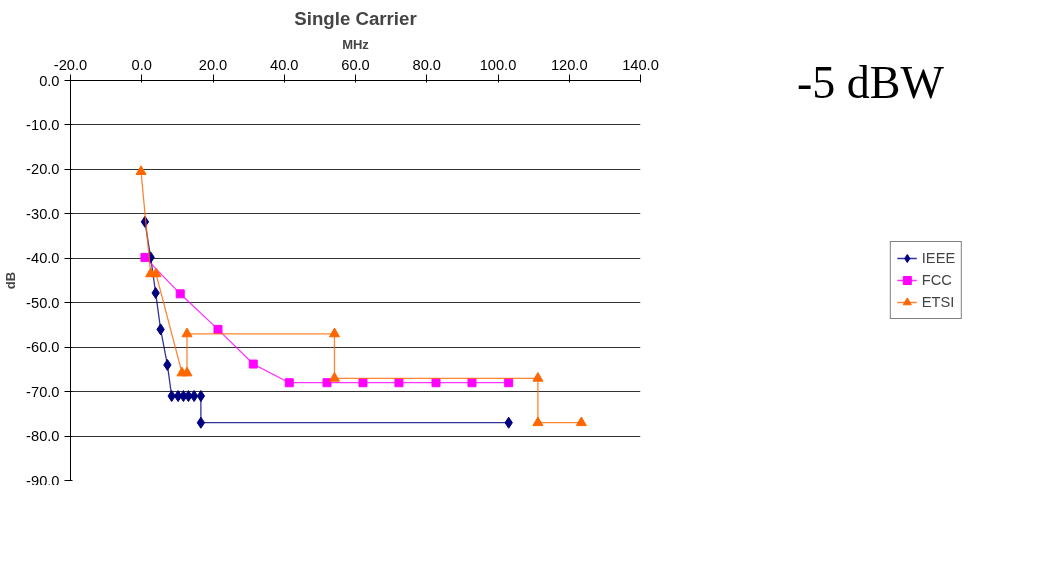 Image resolution: width=1051 pixels, height=582 pixels. I want to click on x-tick-label: 100.0, so click(498, 64).